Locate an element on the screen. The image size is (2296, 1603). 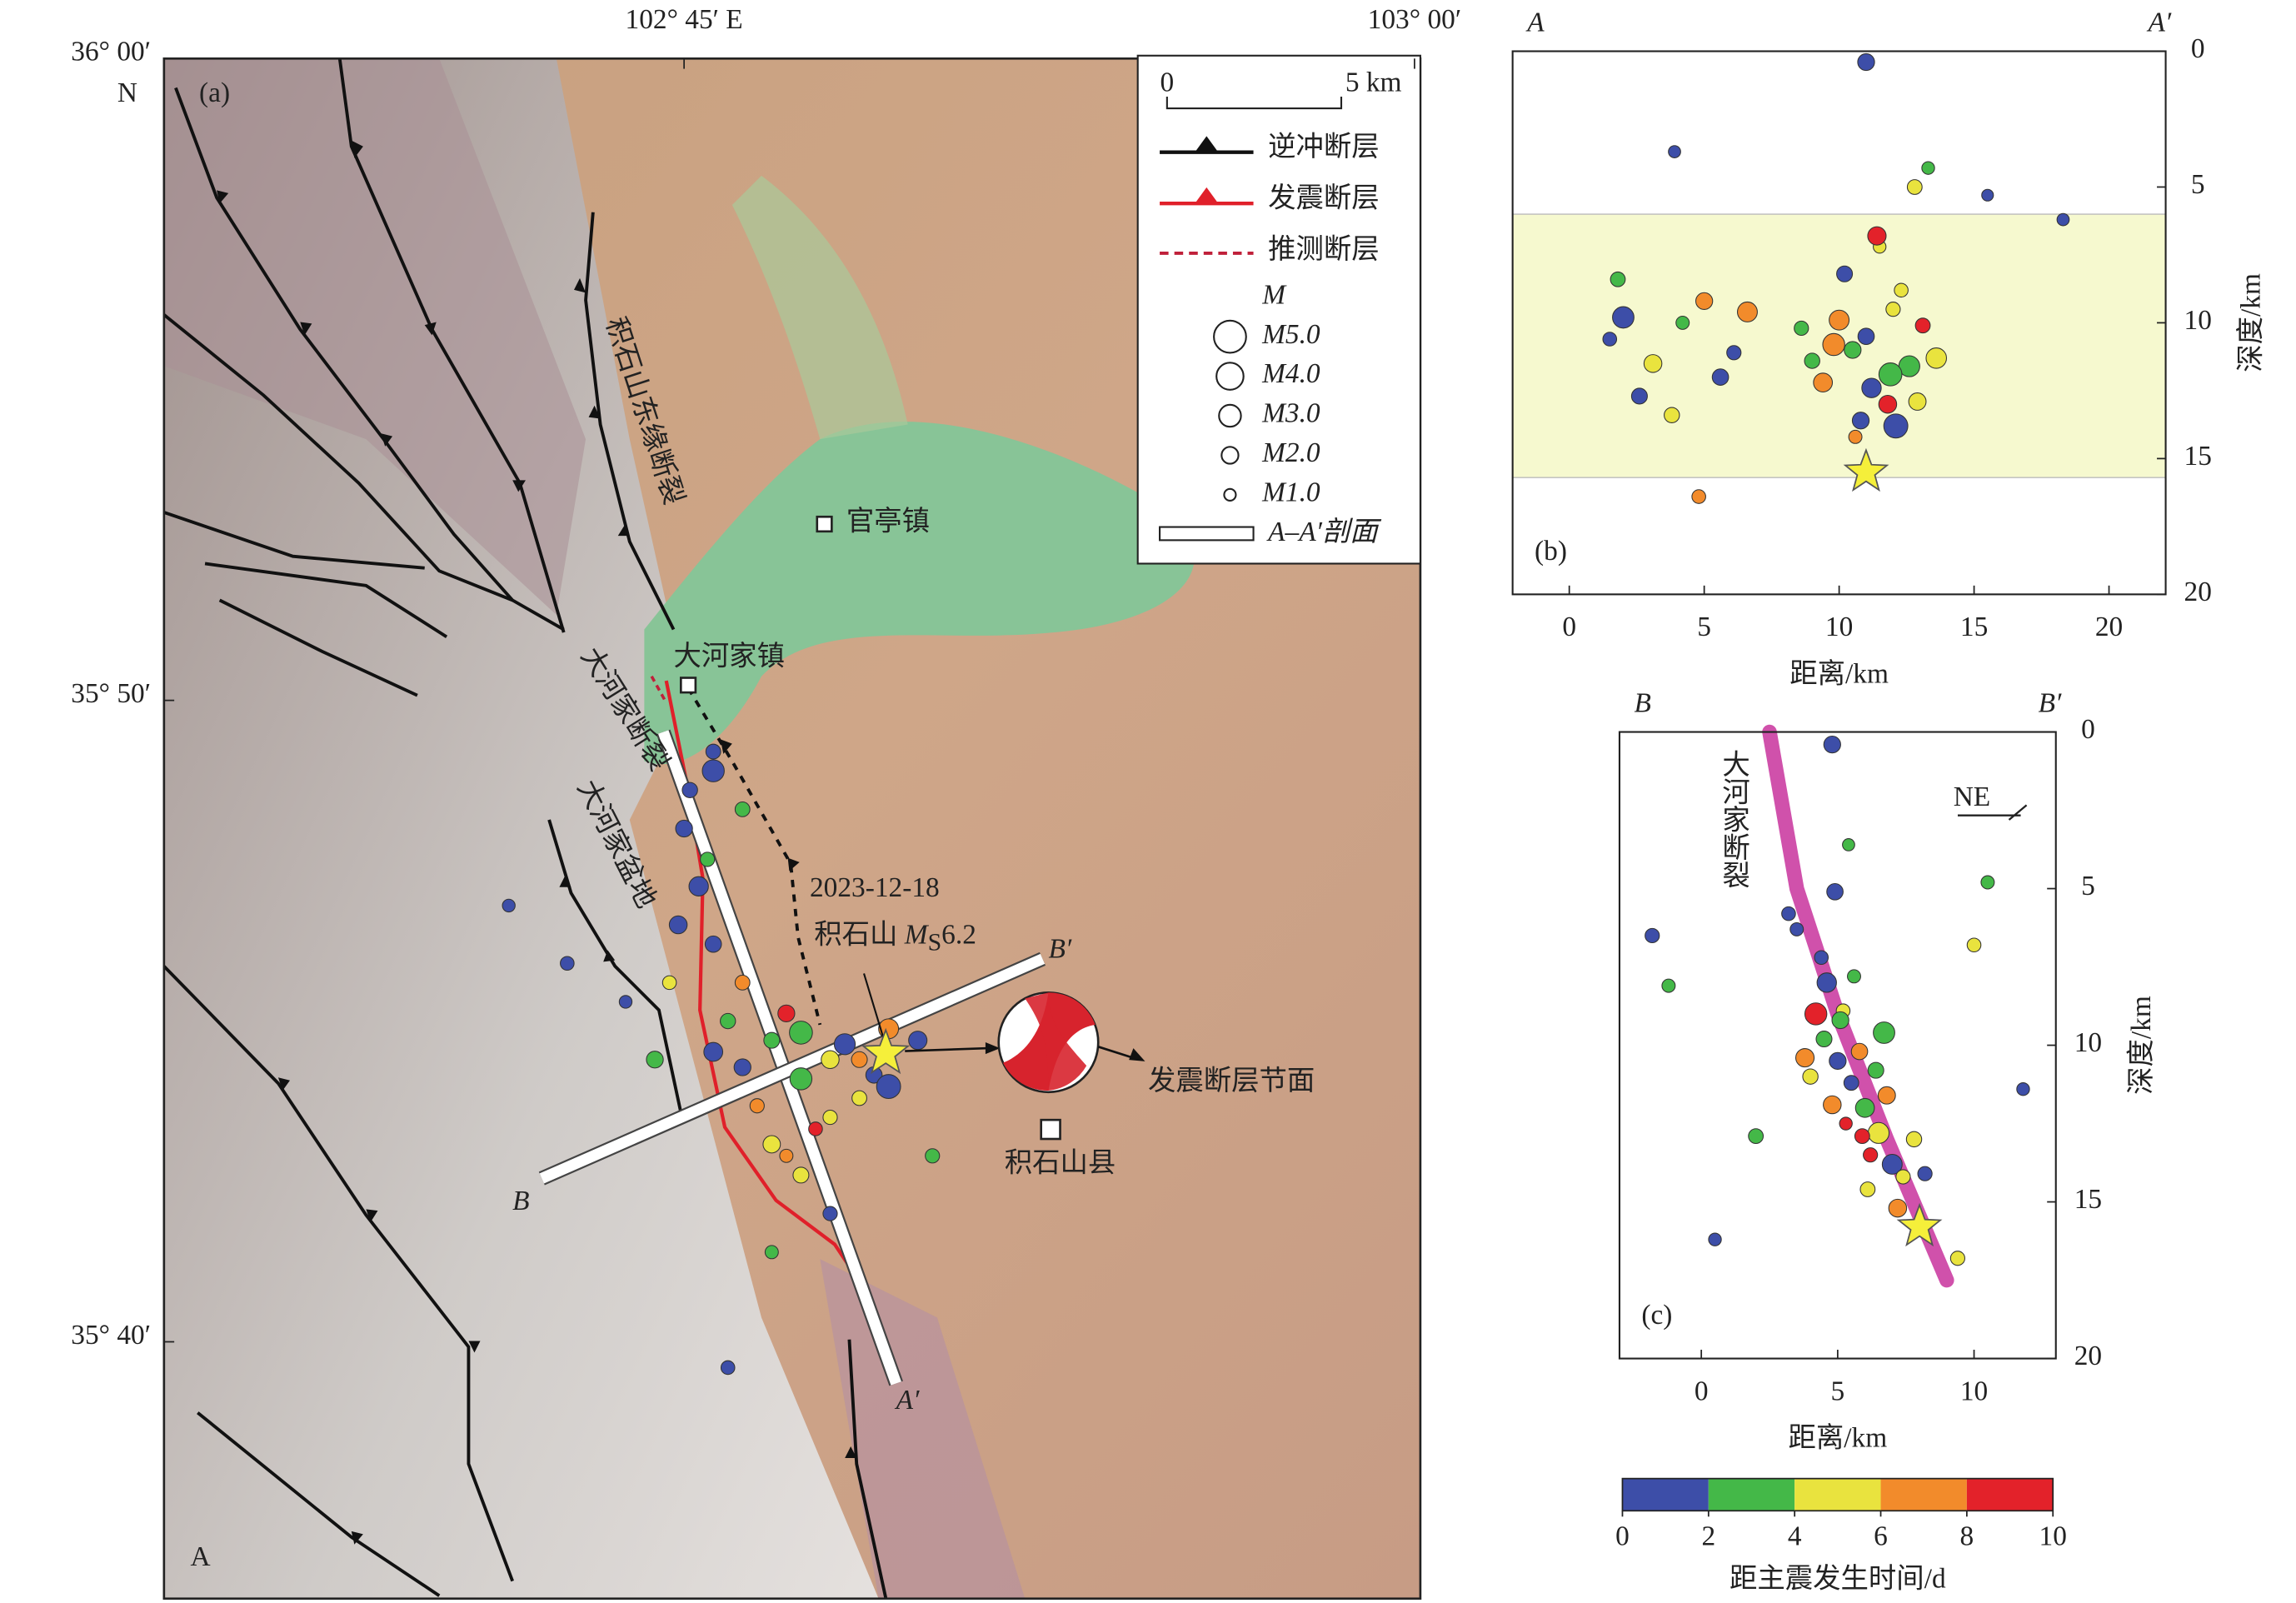
hemisphere: N is located at coordinates (127, 93).